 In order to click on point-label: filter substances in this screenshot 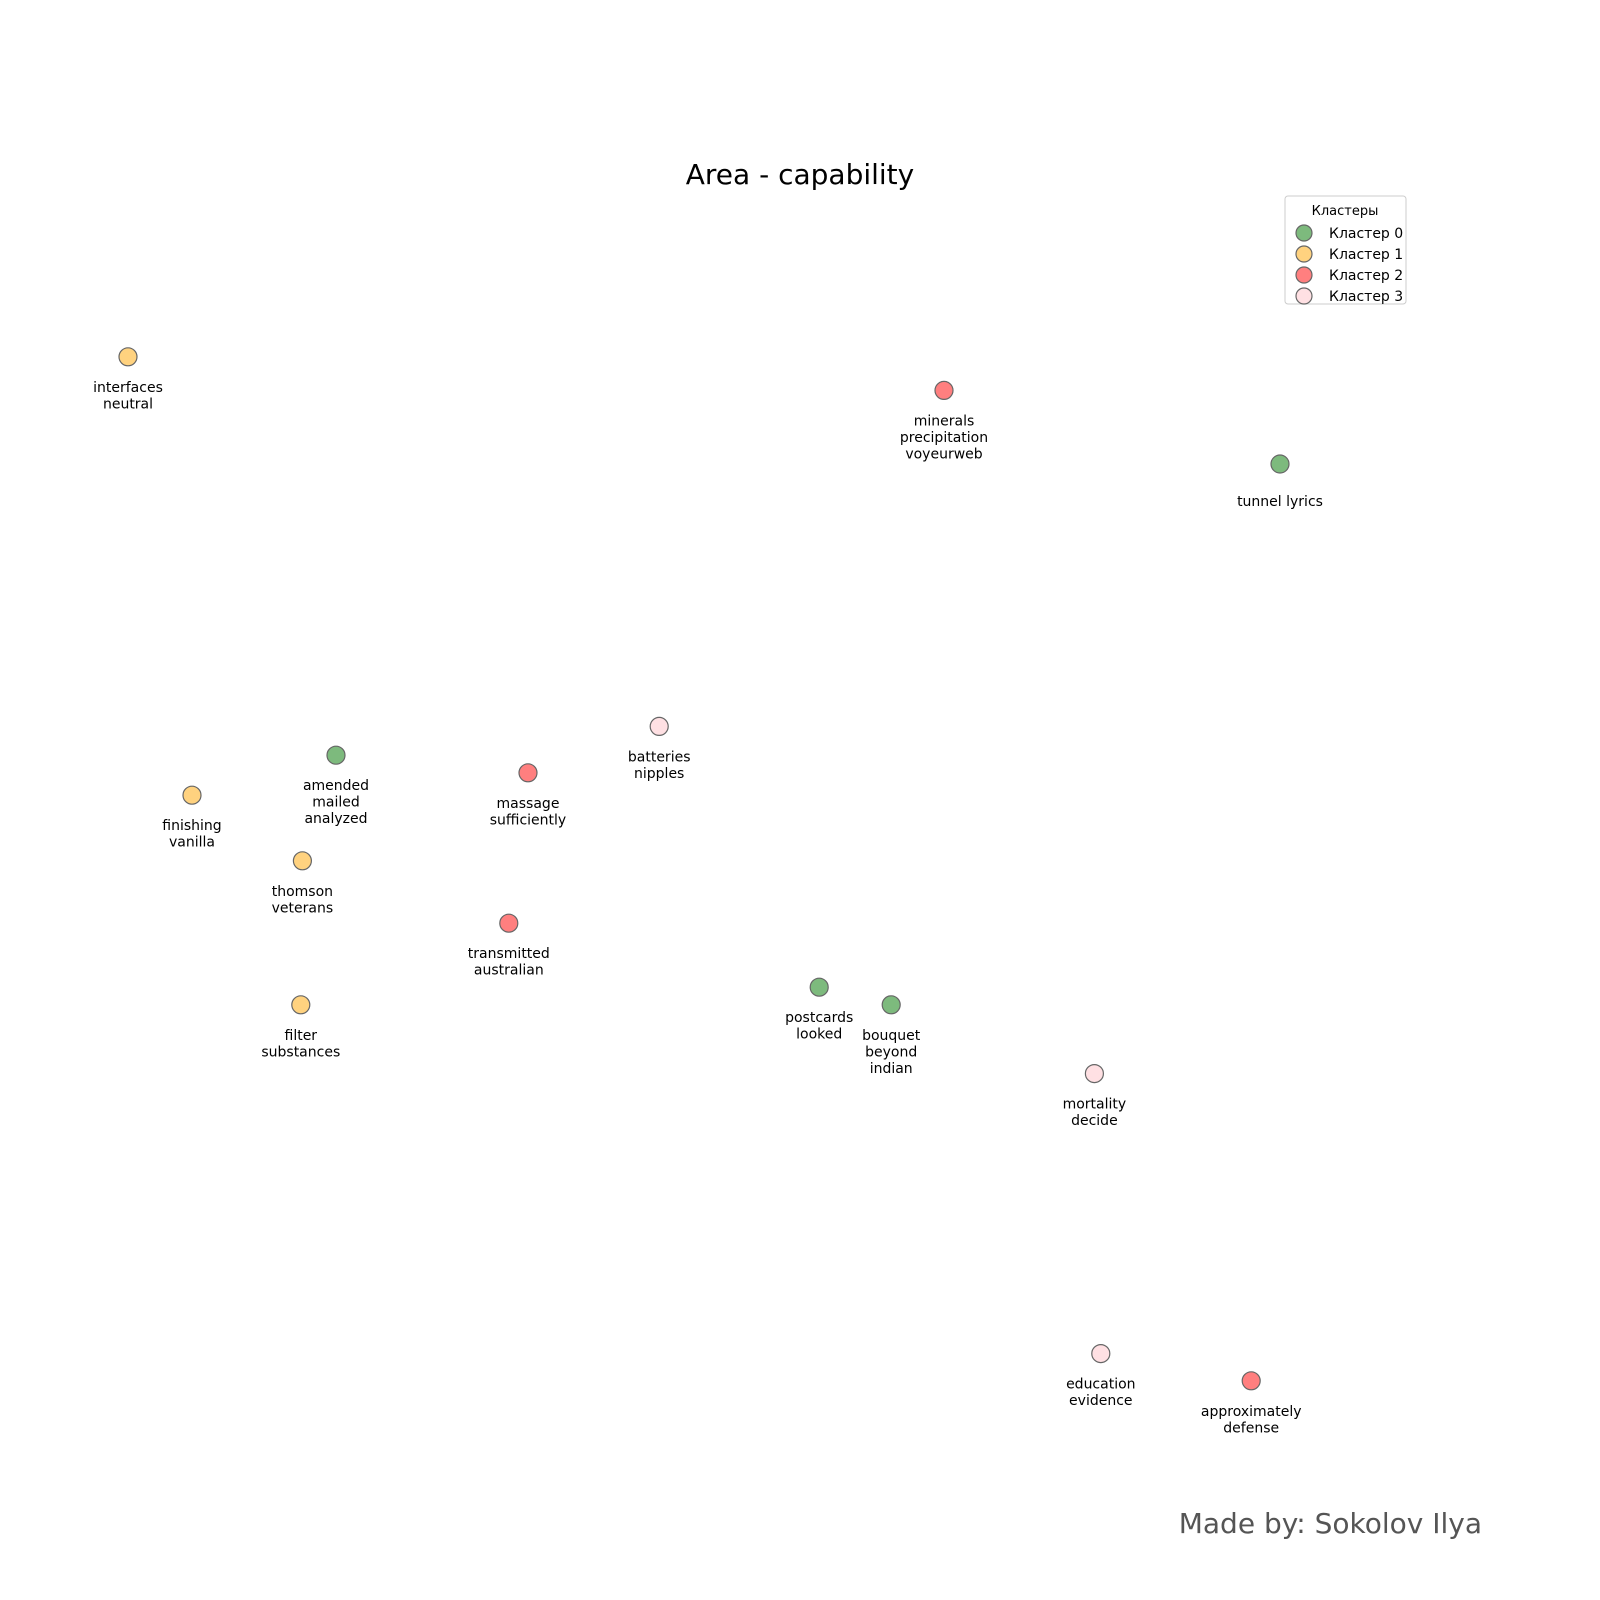, I will do `click(300, 1044)`.